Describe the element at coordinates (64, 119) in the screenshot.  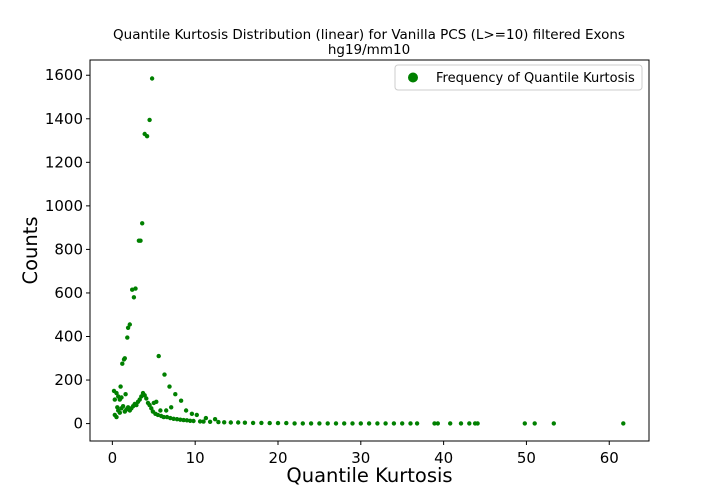
I see `y-tick-label: 1400` at that location.